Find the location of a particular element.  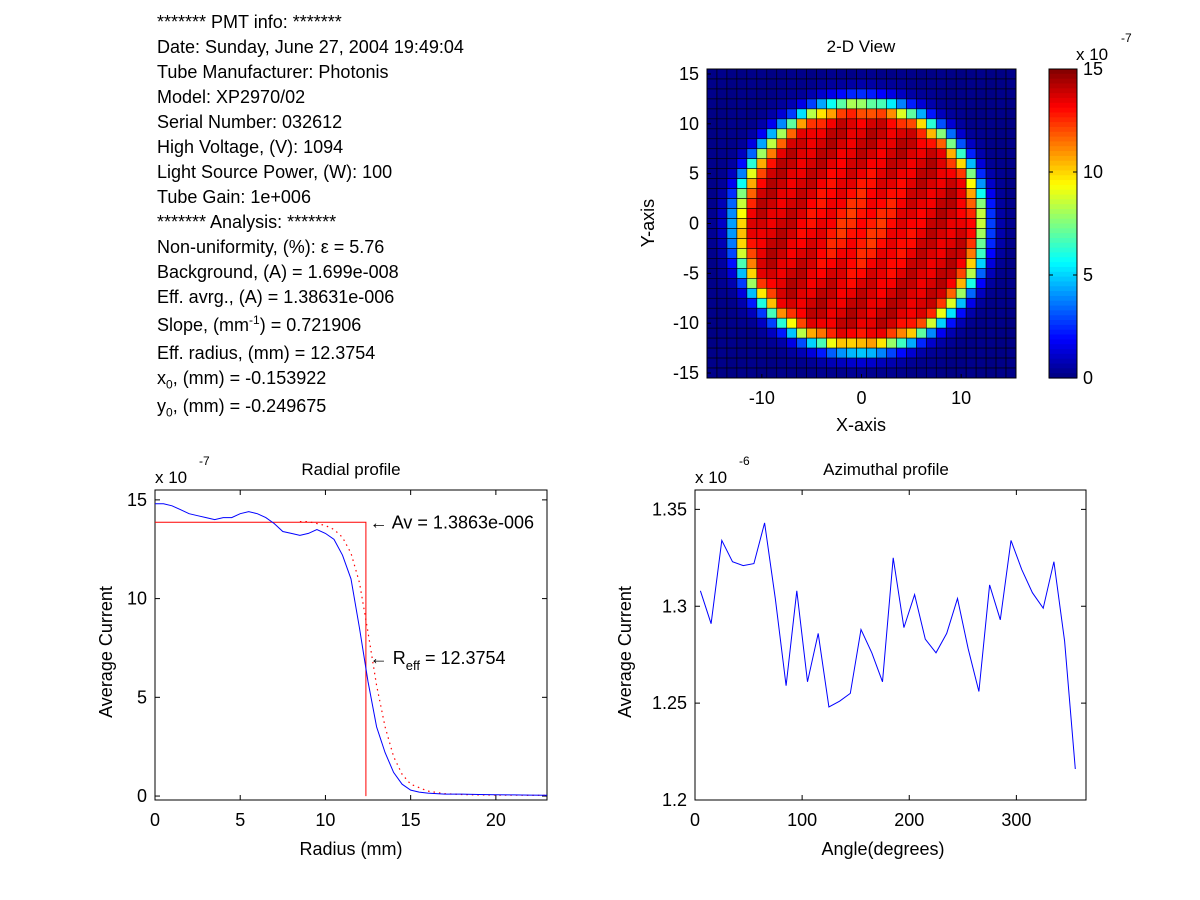

slope-exponent: -1 is located at coordinates (254, 320).